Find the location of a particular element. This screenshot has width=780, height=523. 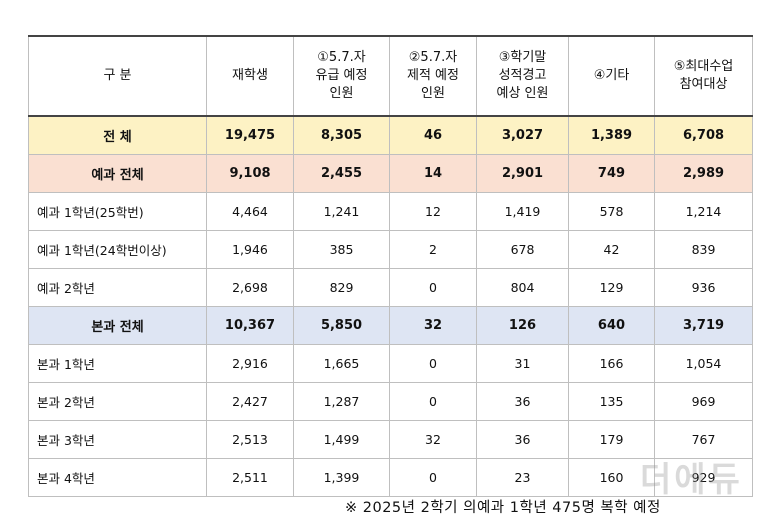

header-max-participation: ⑤최대수업 참여대상 is located at coordinates (703, 76).